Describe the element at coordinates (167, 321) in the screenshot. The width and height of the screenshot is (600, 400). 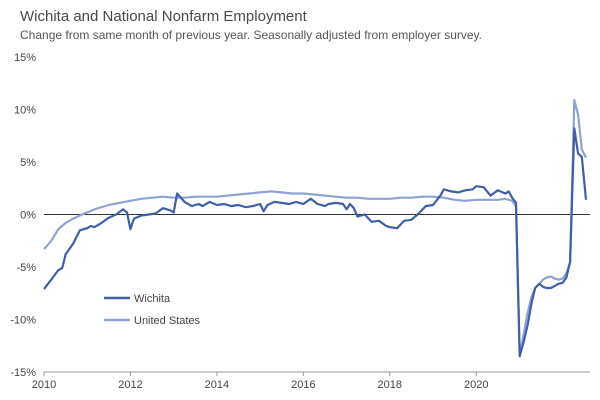
I see `legend-label-united-states: United States` at that location.